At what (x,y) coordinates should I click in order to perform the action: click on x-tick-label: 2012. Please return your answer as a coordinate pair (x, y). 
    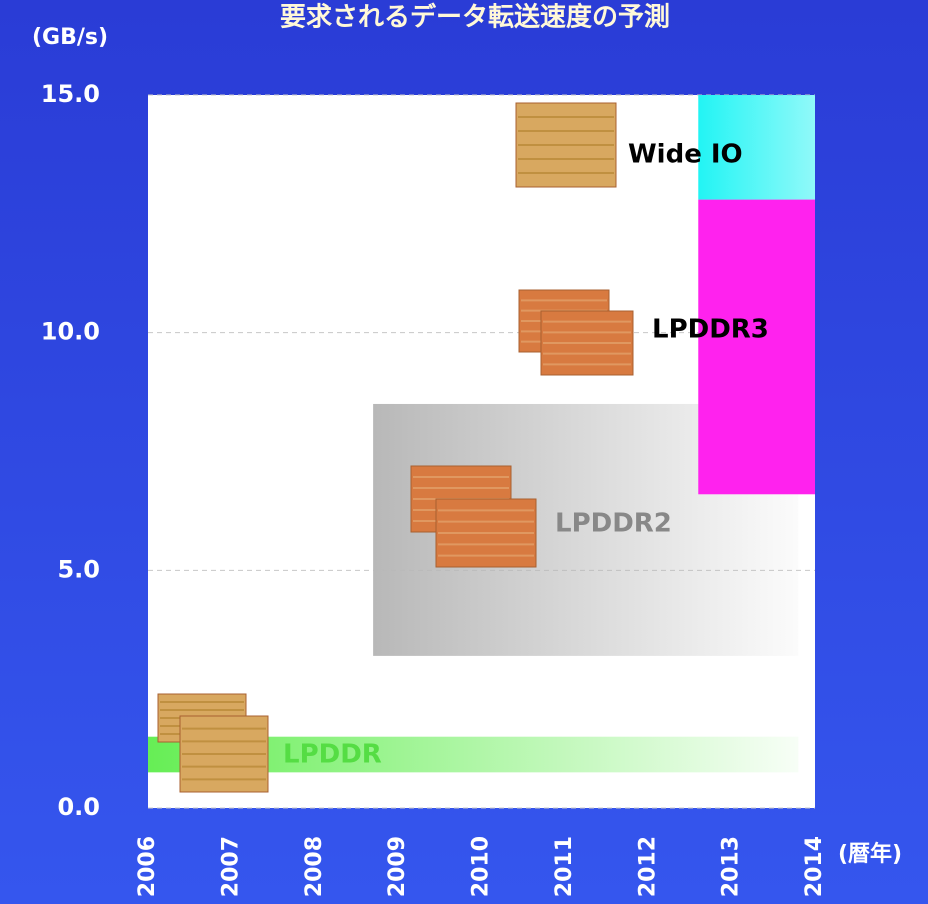
    Looking at the image, I should click on (647, 866).